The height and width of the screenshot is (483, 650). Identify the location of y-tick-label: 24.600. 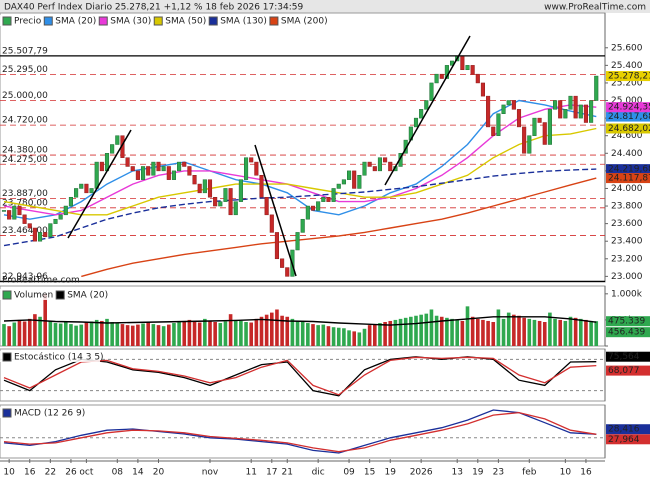
(627, 136).